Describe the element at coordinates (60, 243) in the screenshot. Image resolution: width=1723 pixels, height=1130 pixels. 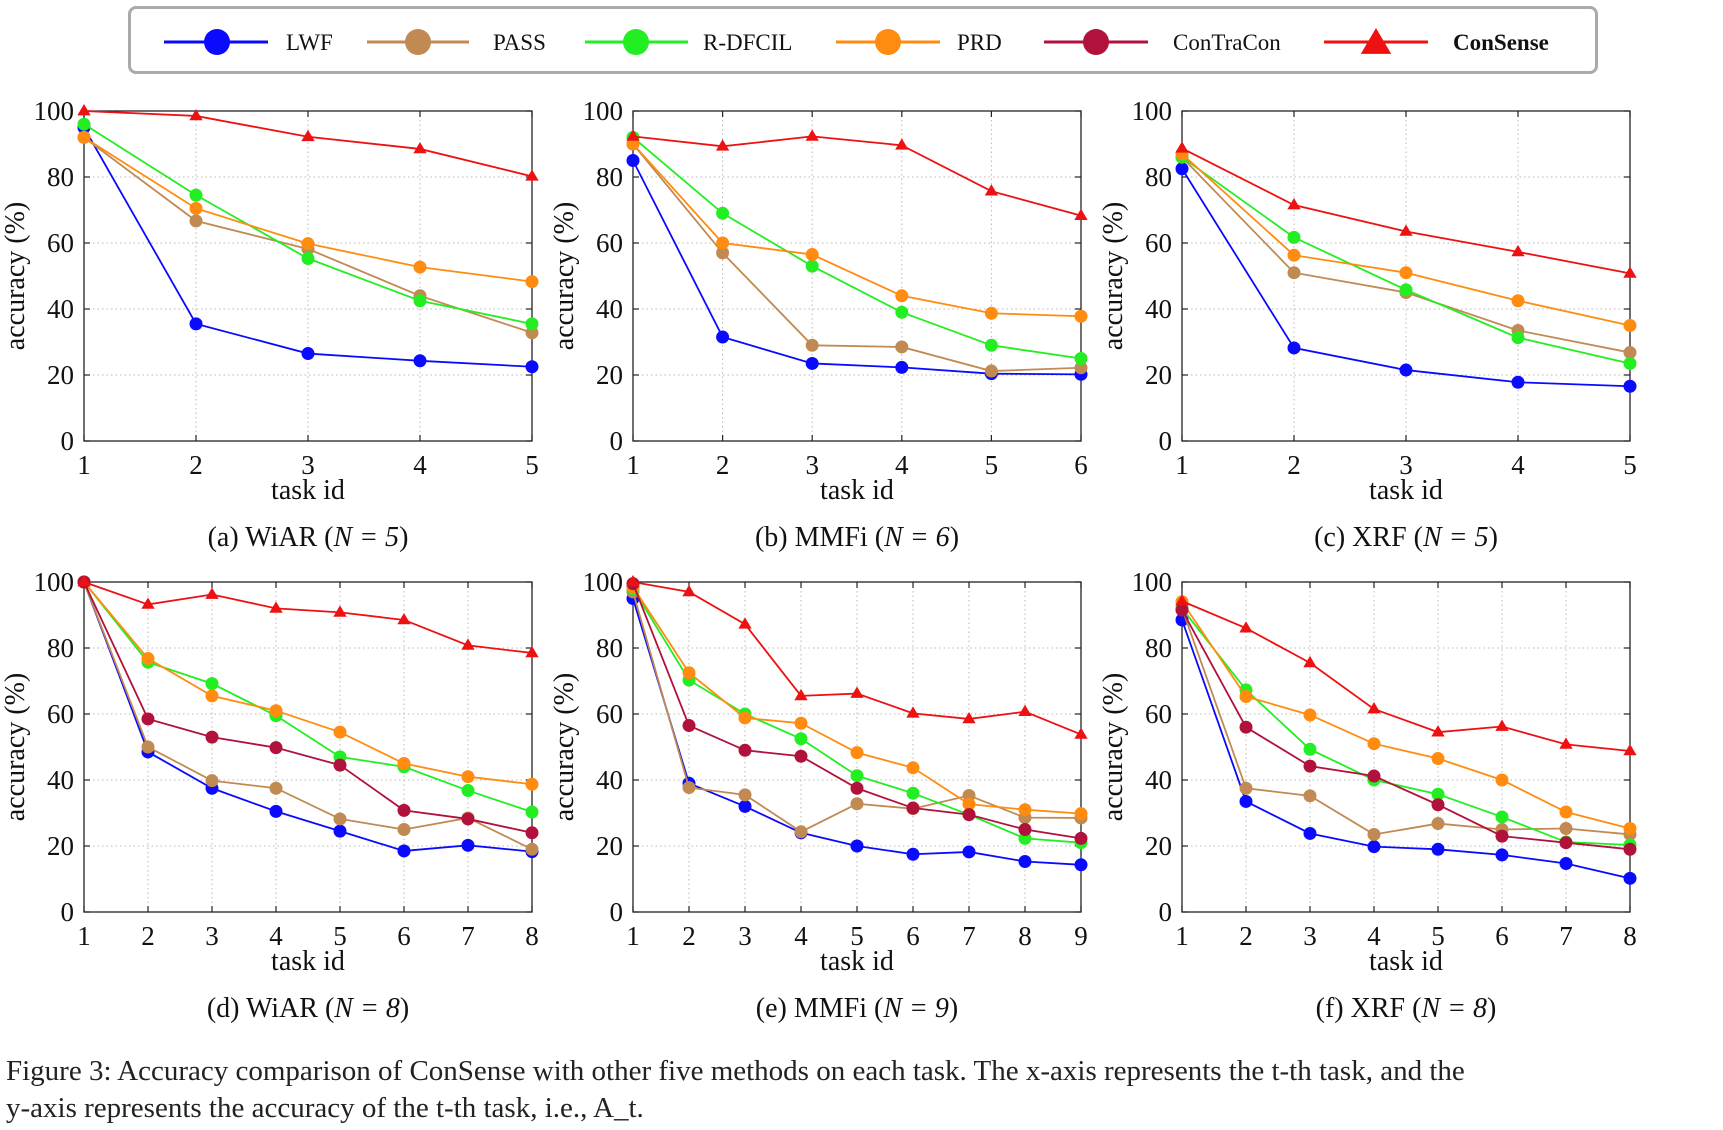
I see `y-tick-label: 60` at that location.